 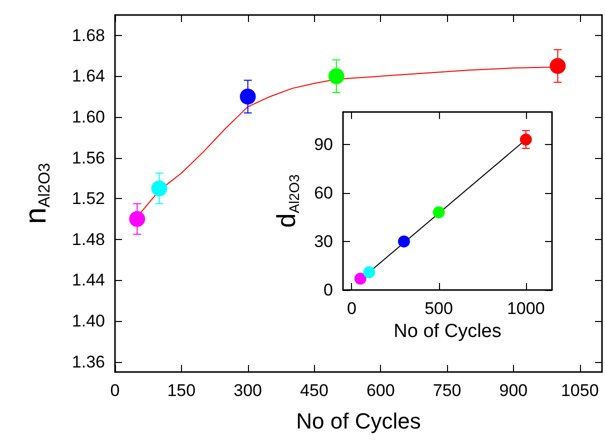 What do you see at coordinates (88, 117) in the screenshot?
I see `y-tick-label: 1.60` at bounding box center [88, 117].